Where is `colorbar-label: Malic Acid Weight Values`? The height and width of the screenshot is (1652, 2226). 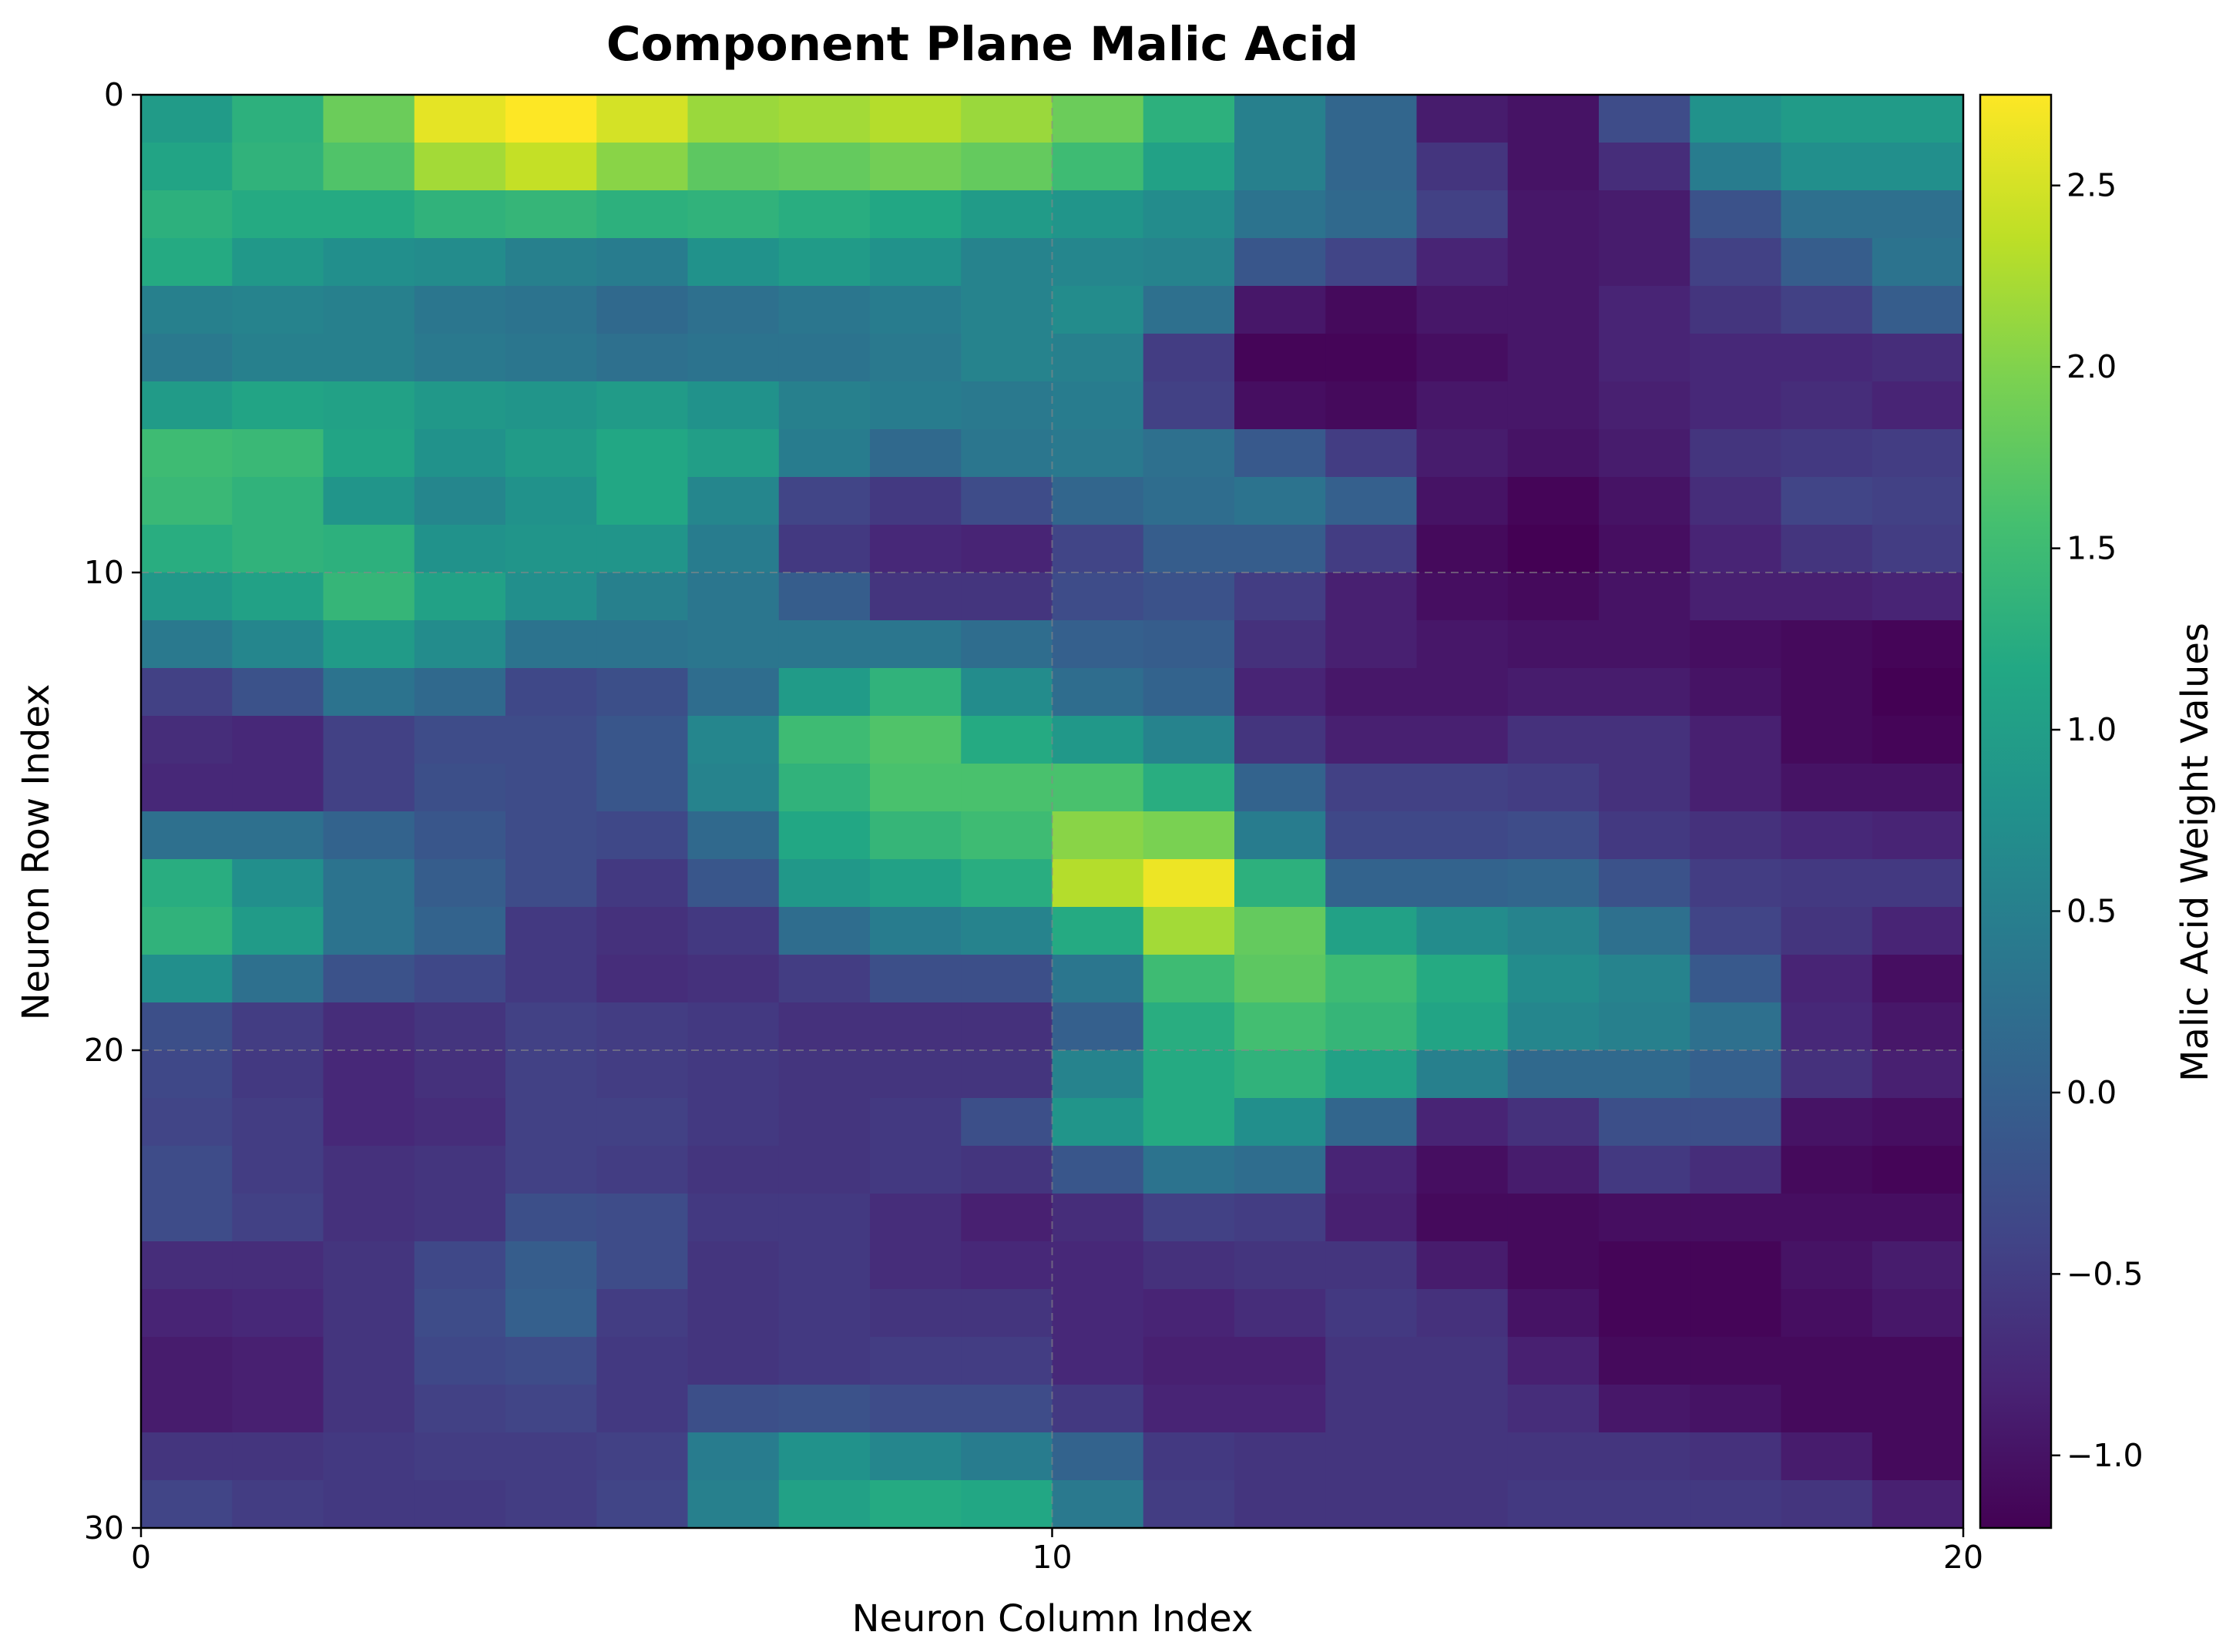
colorbar-label: Malic Acid Weight Values is located at coordinates (2195, 853).